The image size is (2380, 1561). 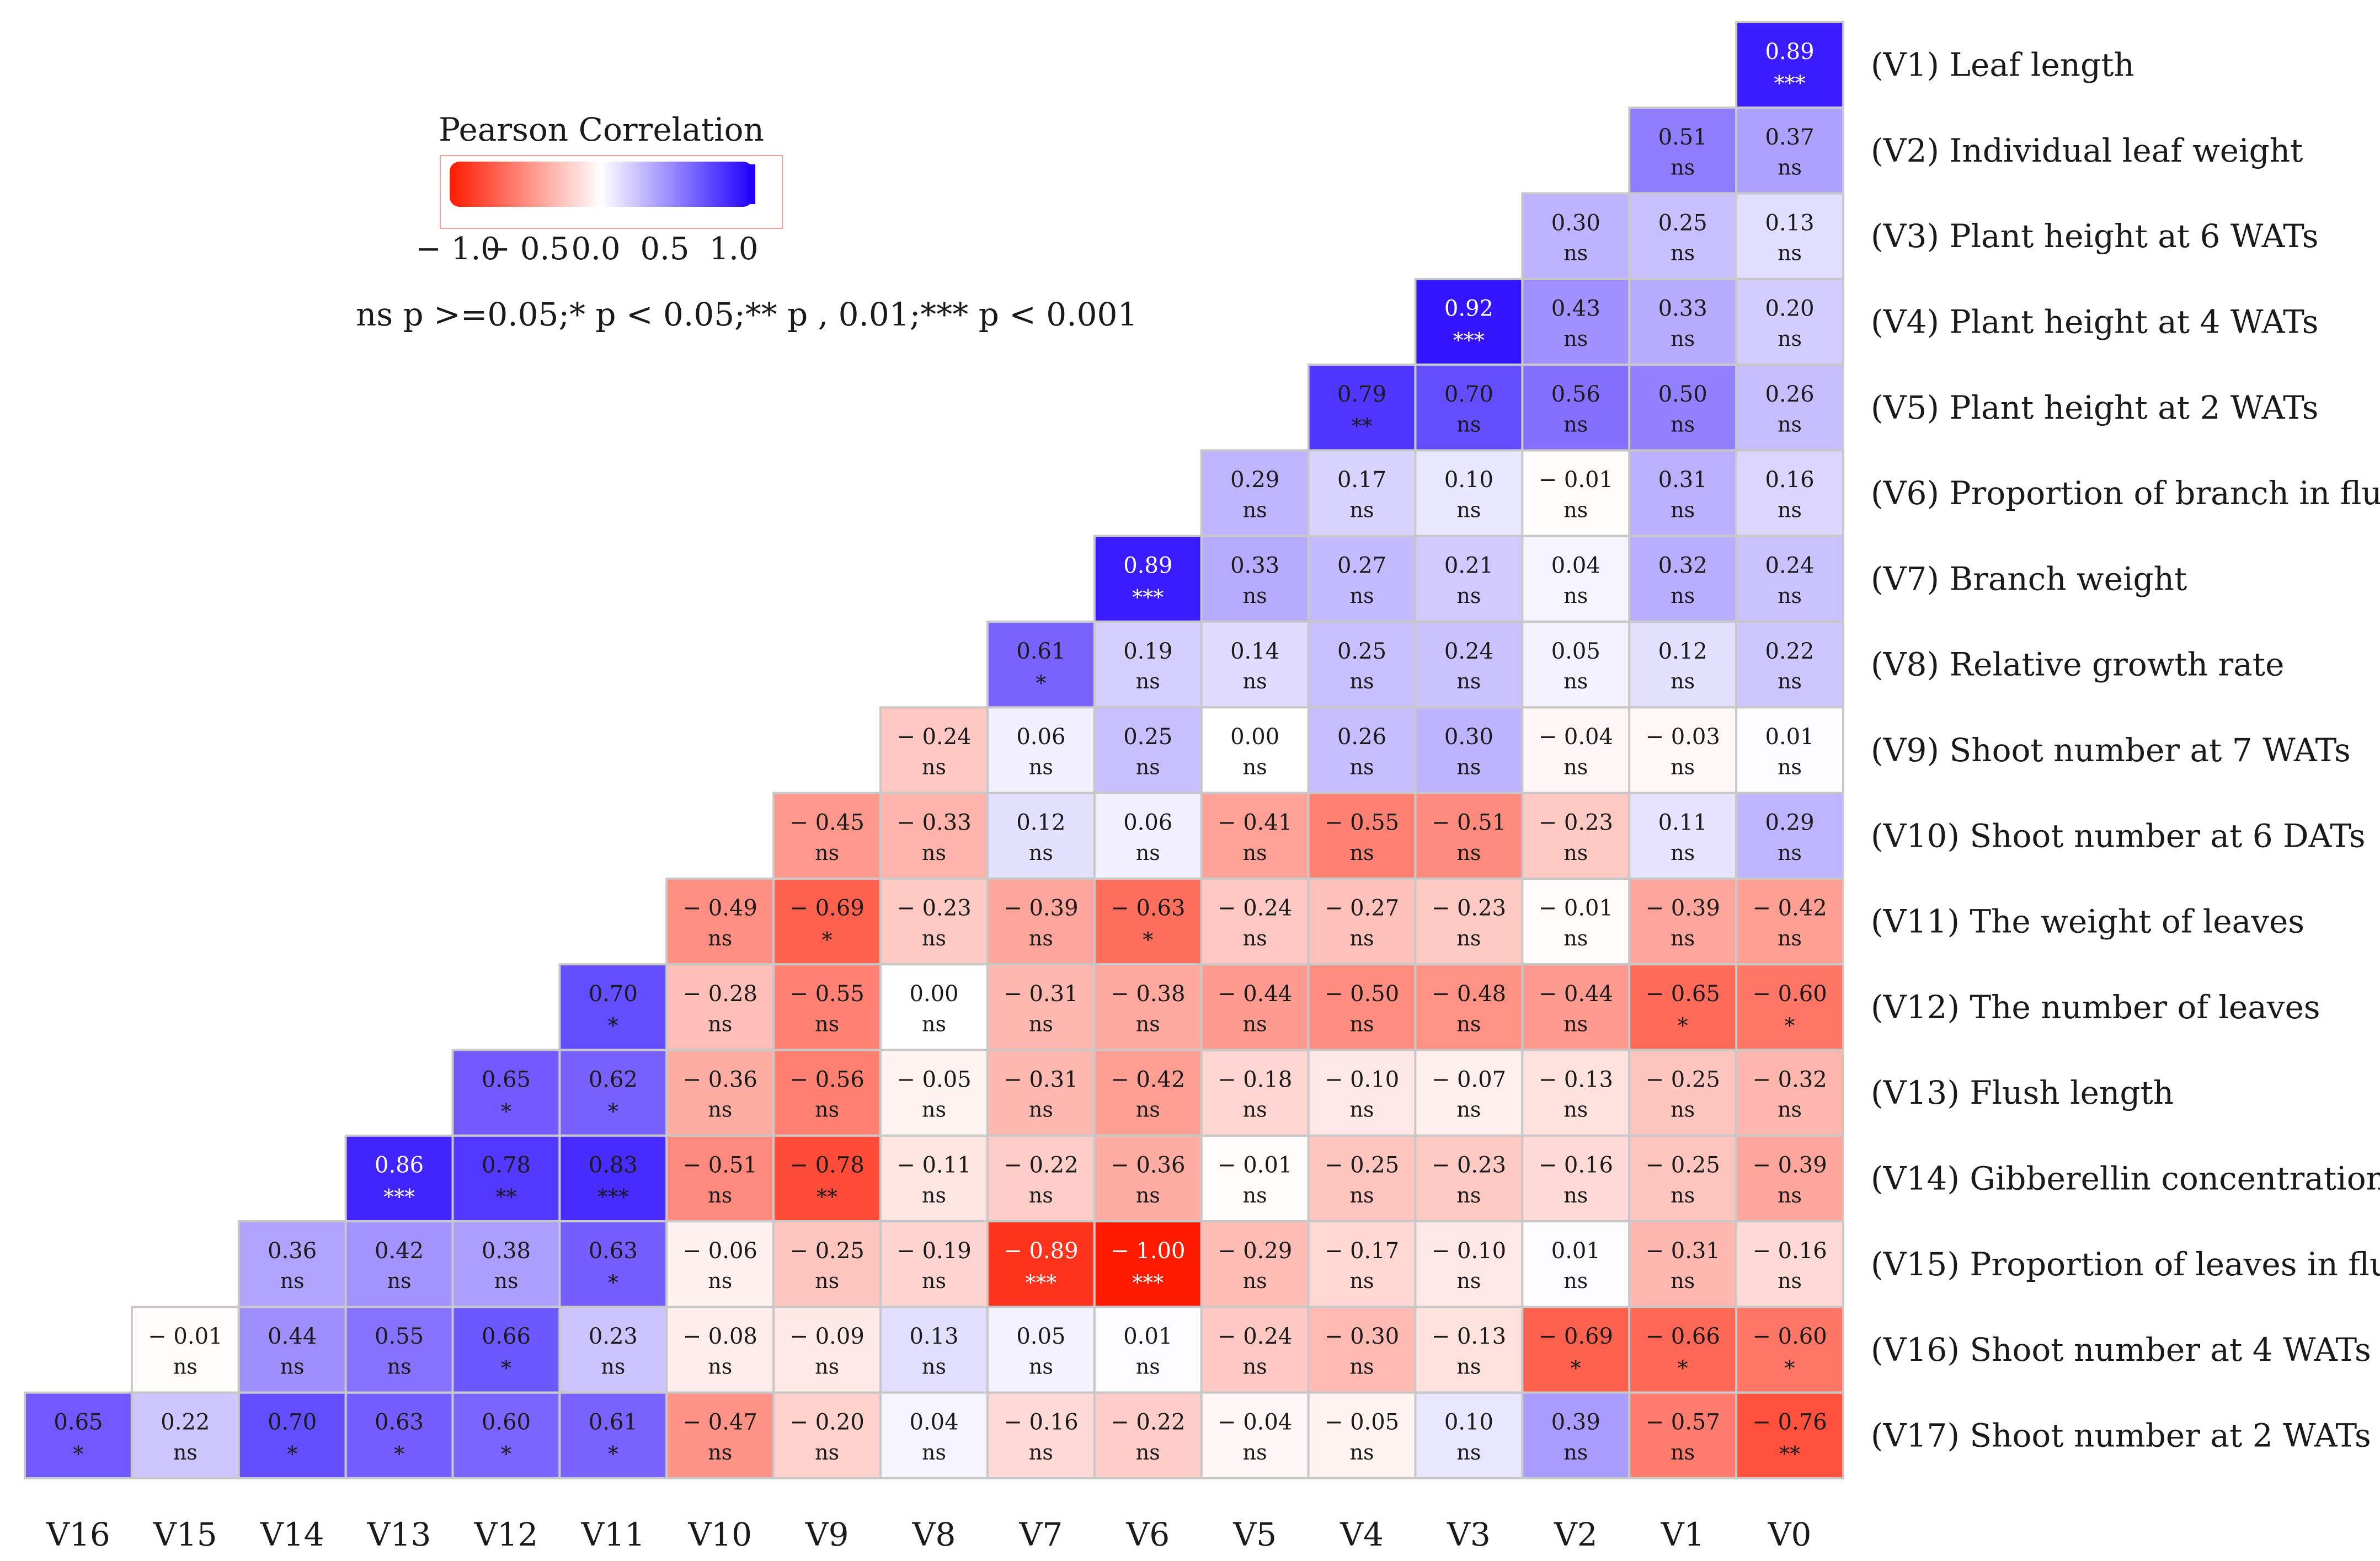 I want to click on cell-value-label: − 0.57, so click(x=1683, y=1422).